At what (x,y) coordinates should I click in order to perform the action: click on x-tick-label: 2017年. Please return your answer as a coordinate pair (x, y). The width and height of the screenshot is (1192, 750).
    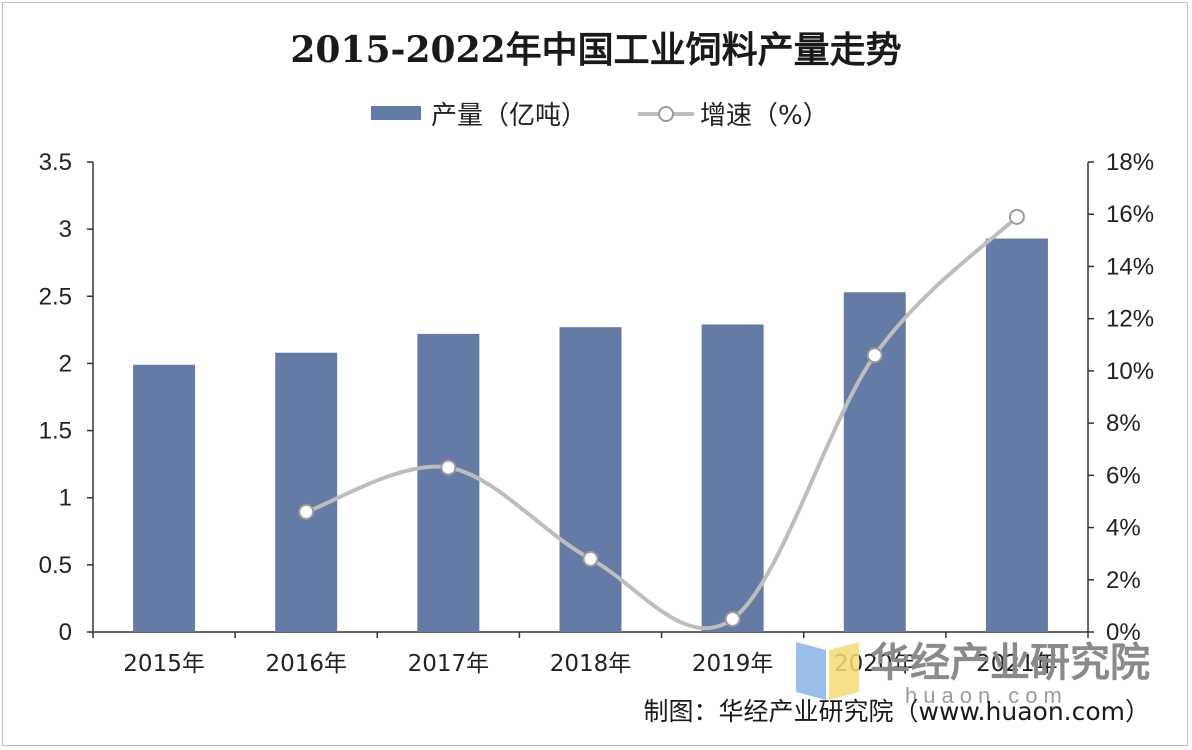
    Looking at the image, I should click on (449, 664).